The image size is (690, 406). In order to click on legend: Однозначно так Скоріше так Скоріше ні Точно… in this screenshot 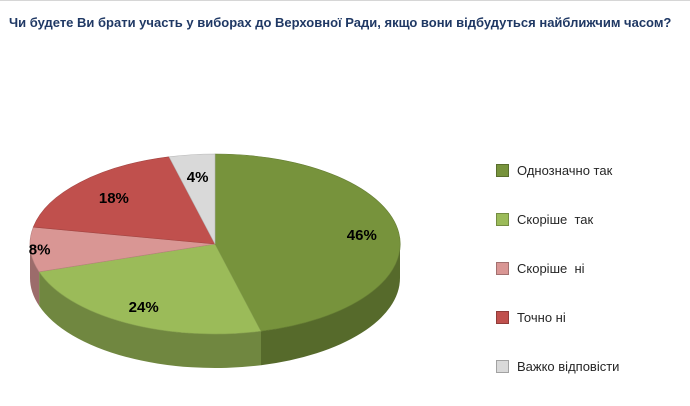, I will do `click(557, 268)`.